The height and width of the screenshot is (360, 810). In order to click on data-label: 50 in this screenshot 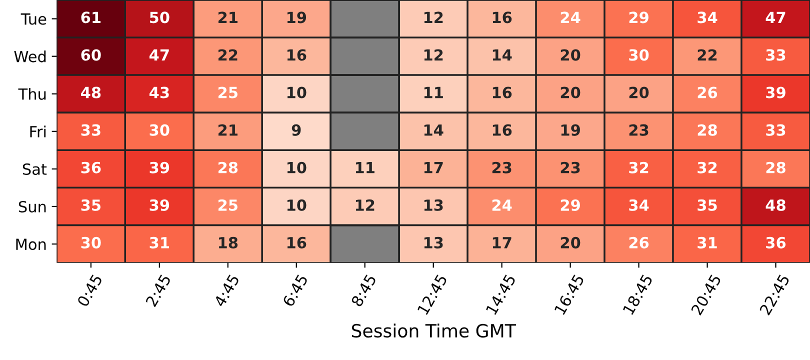, I will do `click(160, 18)`.